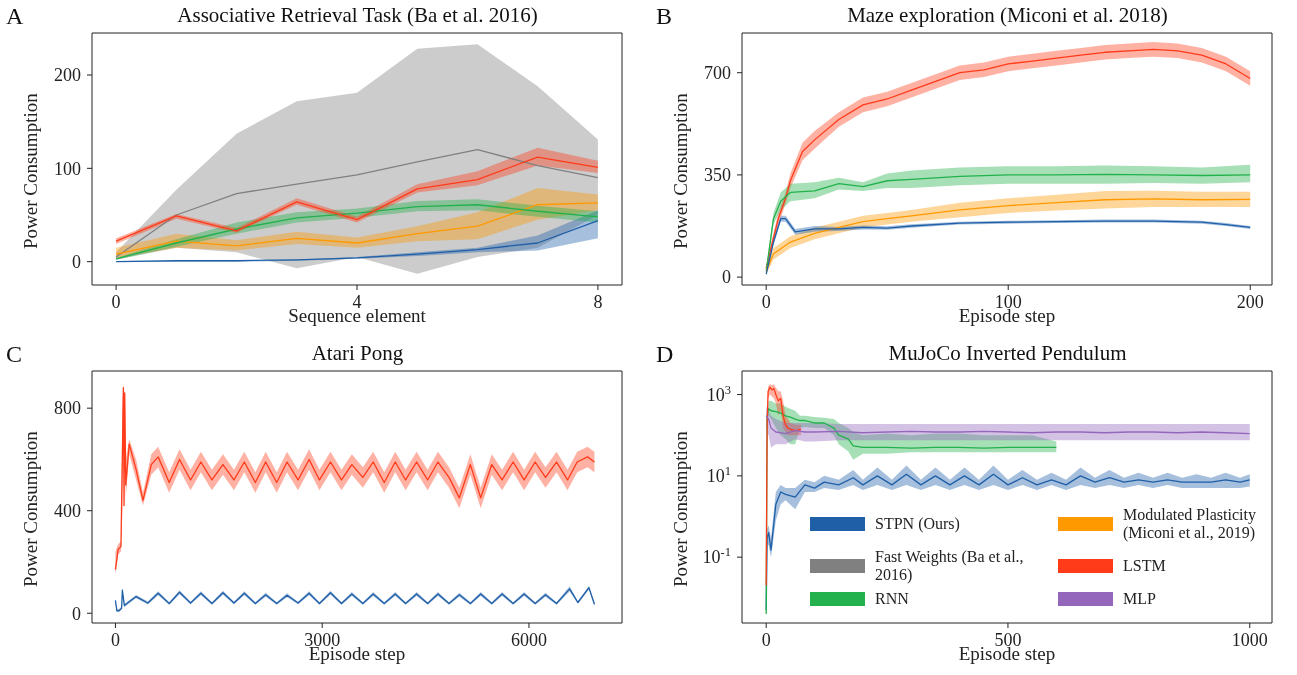 The image size is (1297, 675). Describe the element at coordinates (1007, 353) in the screenshot. I see `chart-title: MuJoCo Inverted Pendulum` at that location.